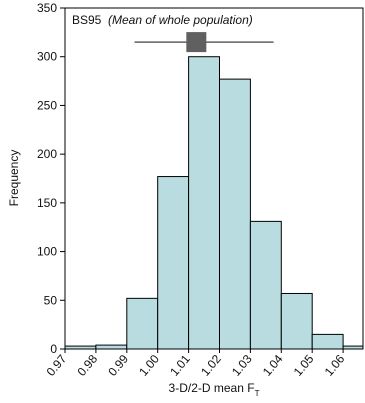 Image resolution: width=365 pixels, height=403 pixels. Describe the element at coordinates (180, 20) in the screenshot. I see `annotation-note: (Mean of whole population)` at that location.